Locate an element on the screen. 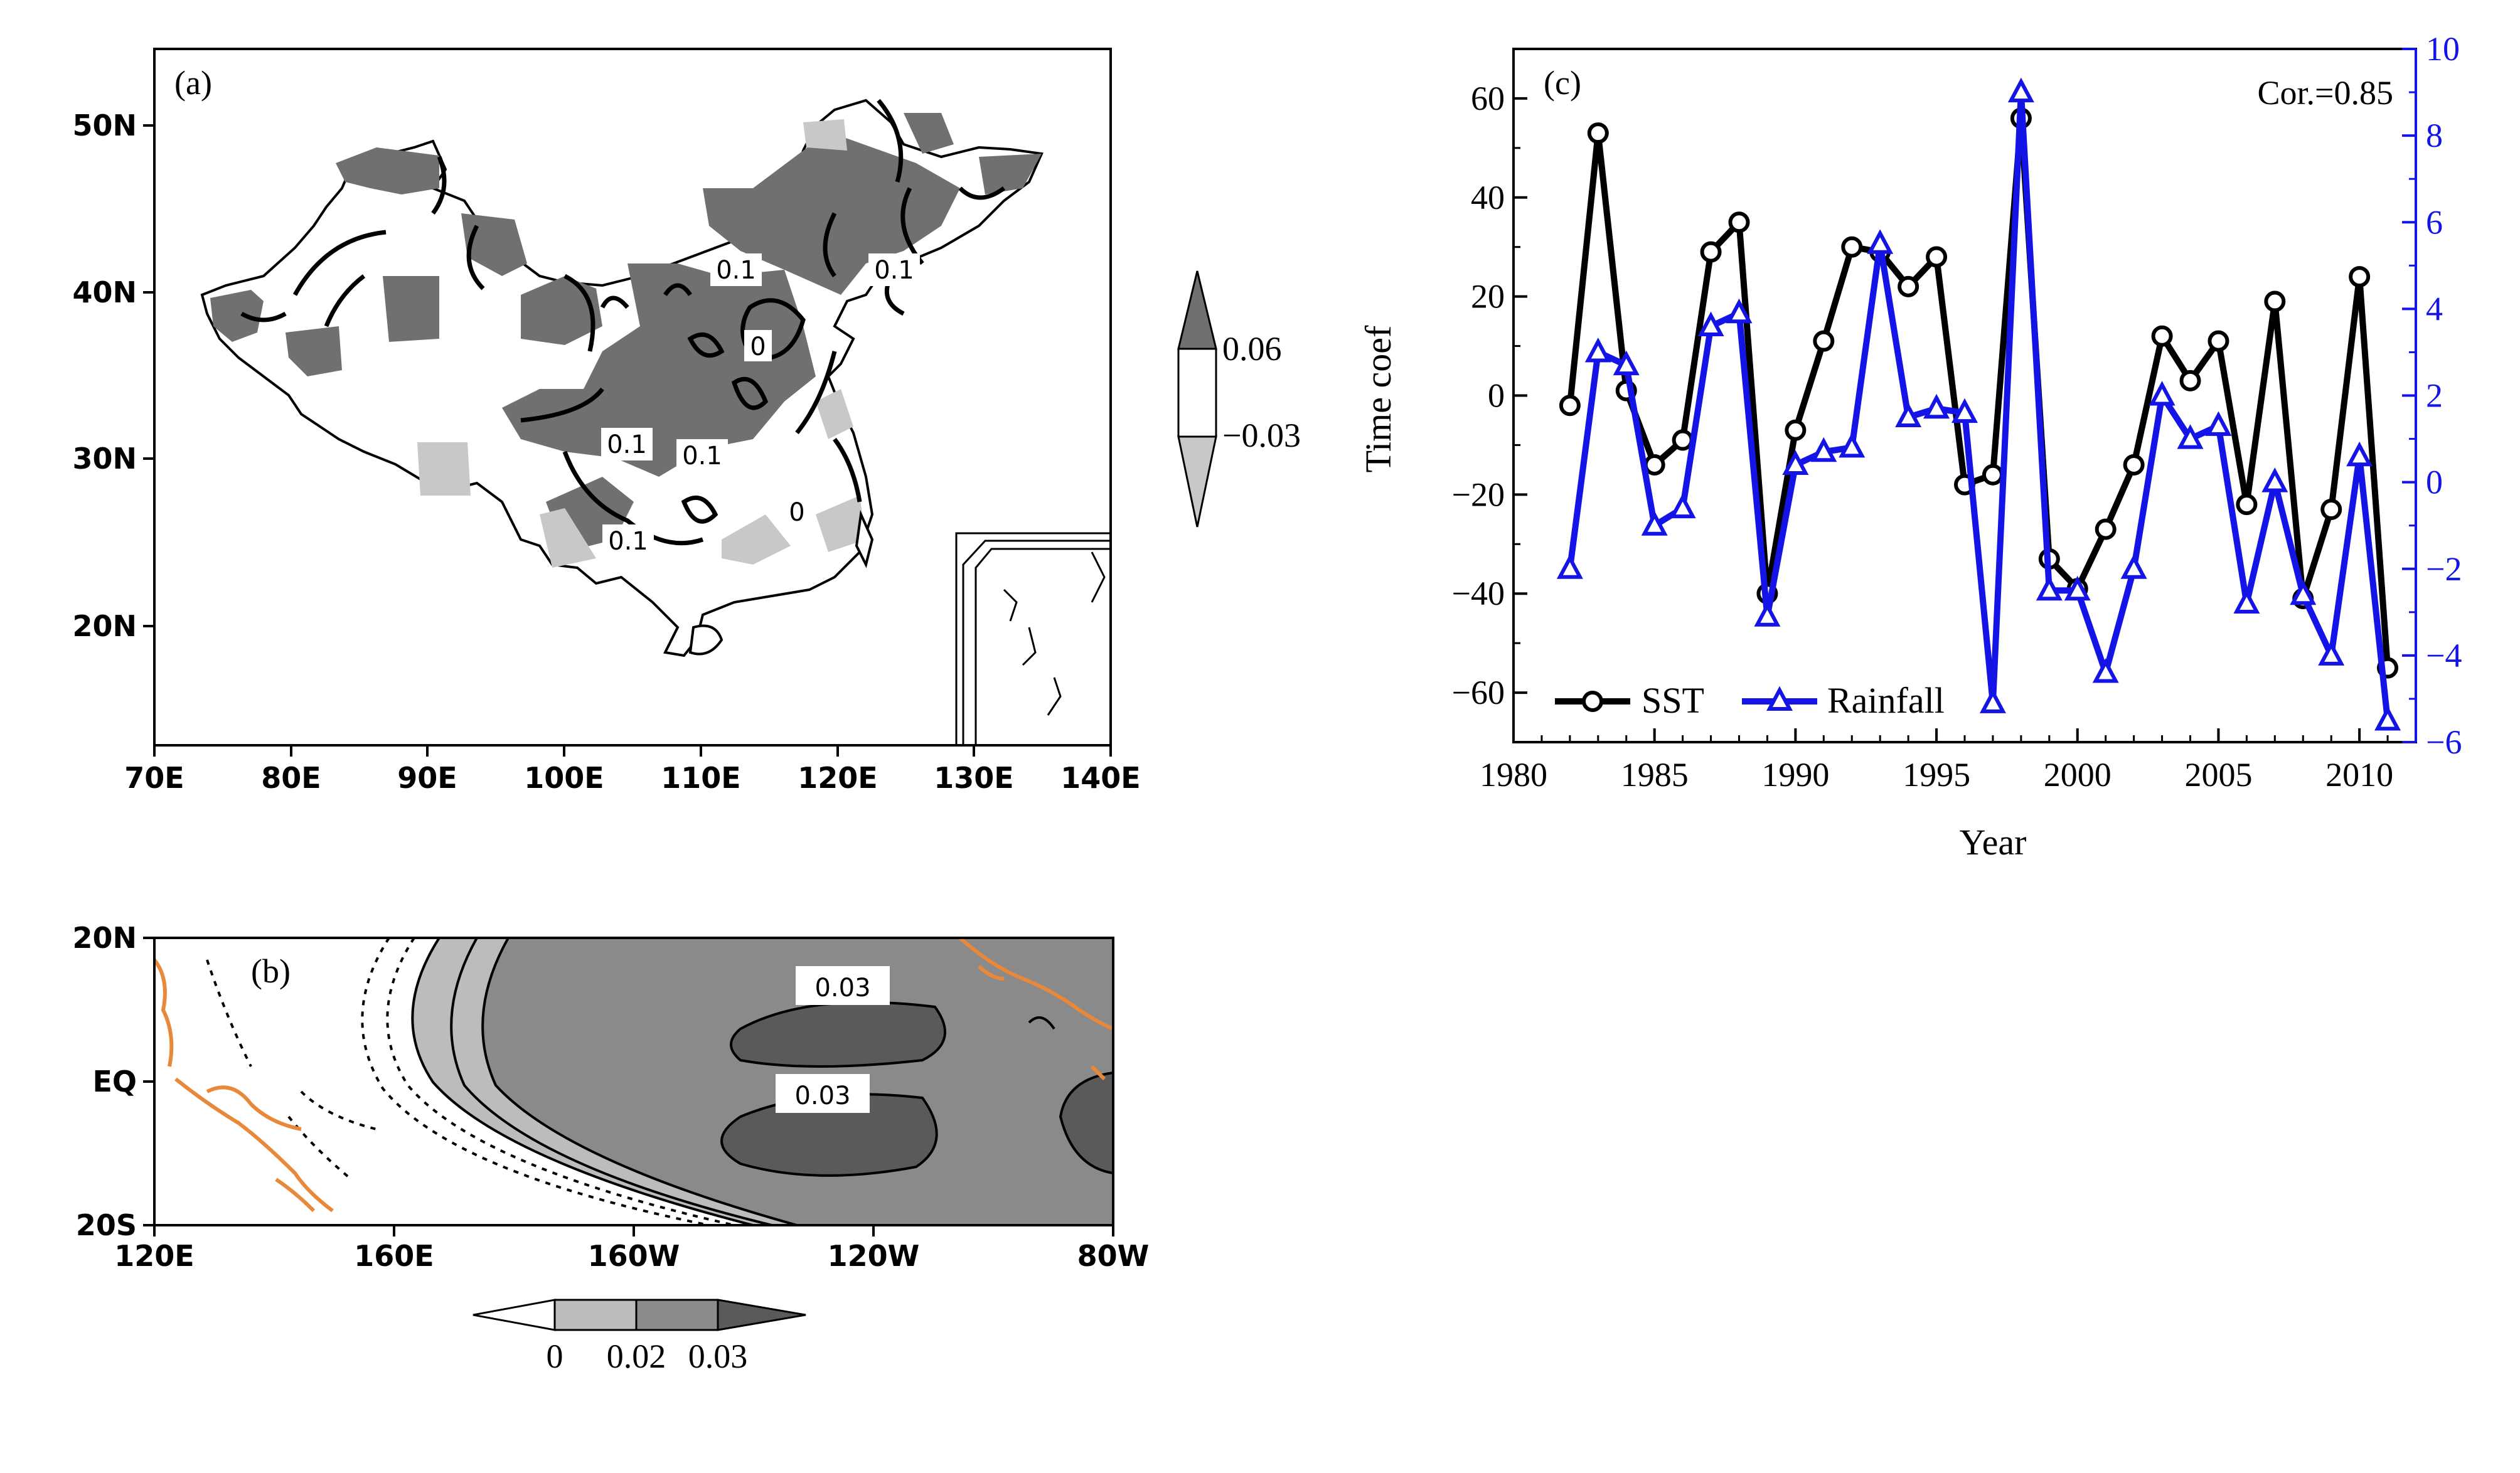  y-left-tick-label: 0 is located at coordinates (1496, 396).